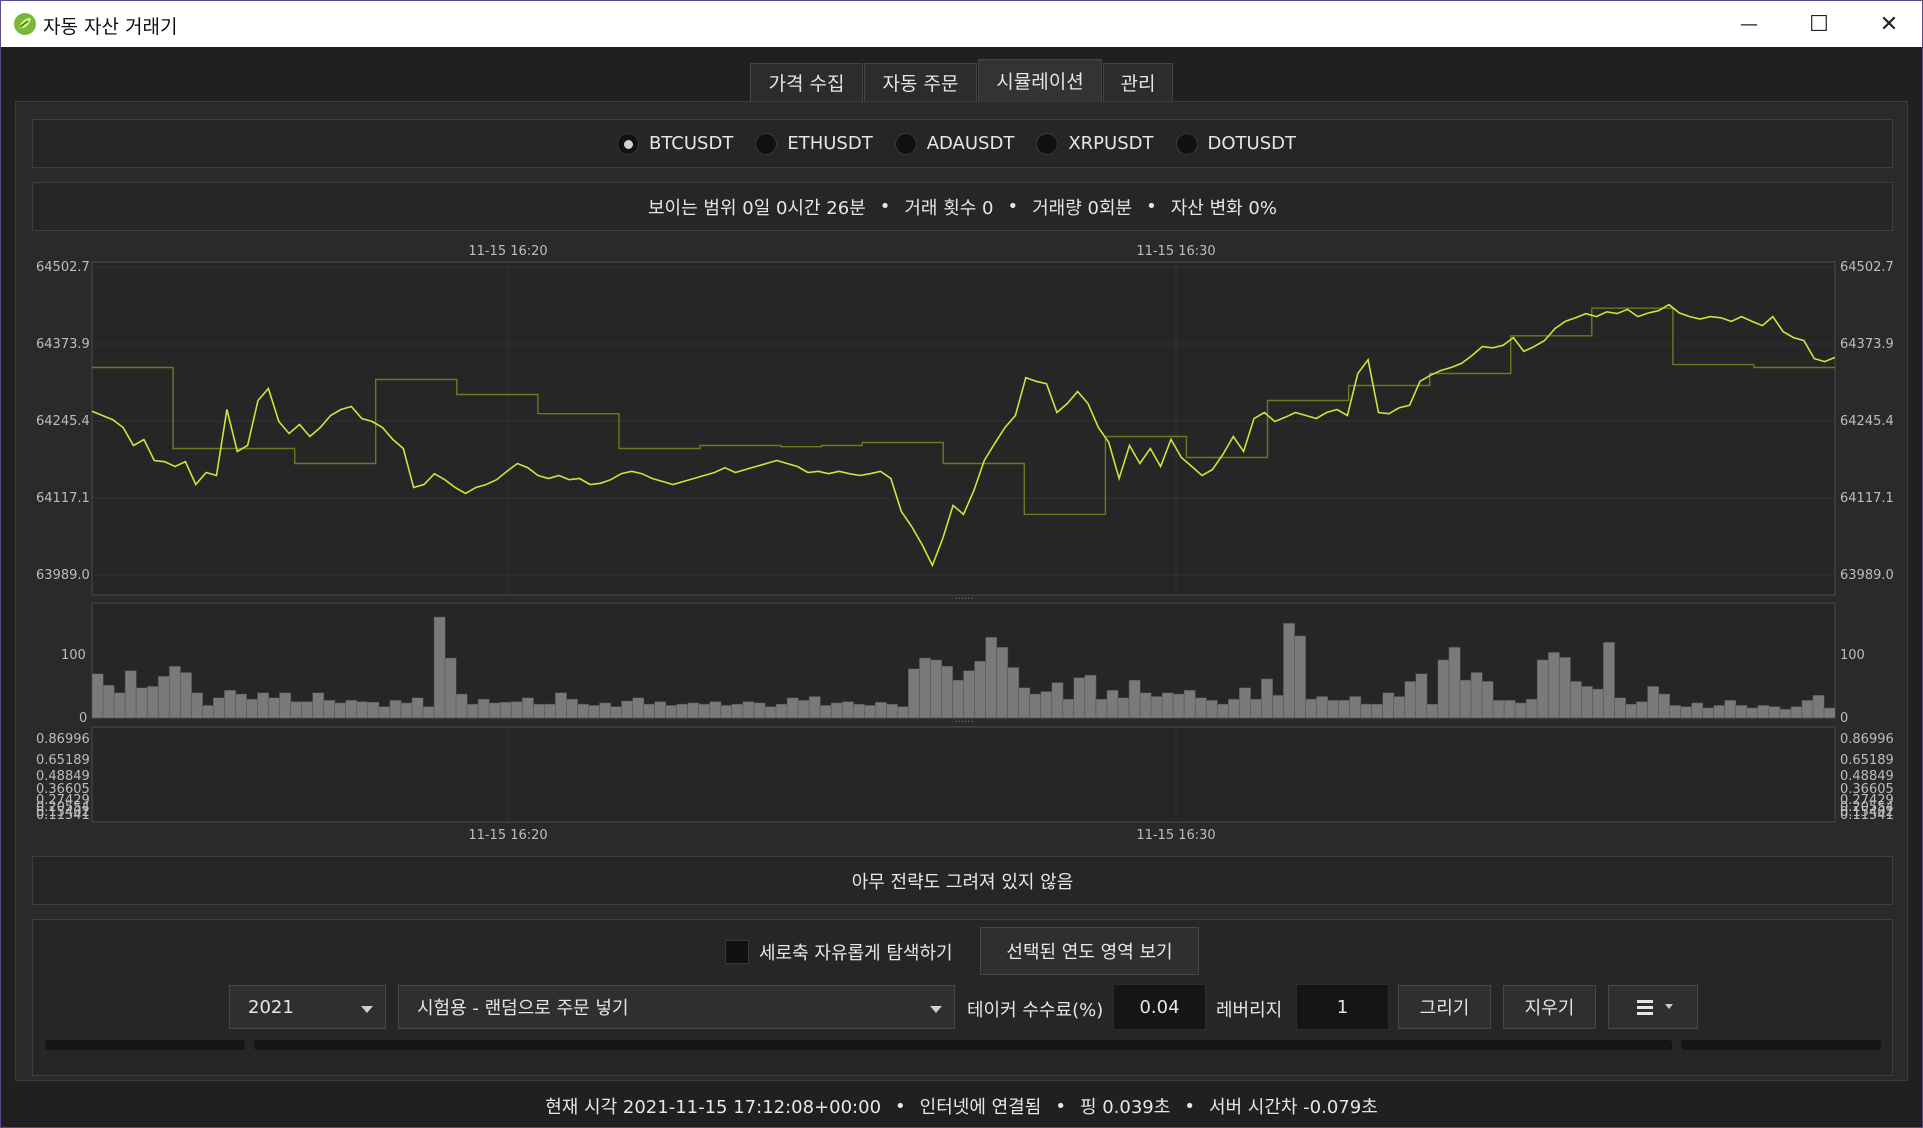  Describe the element at coordinates (1819, 24) in the screenshot. I see `maximize-button: ☐` at that location.